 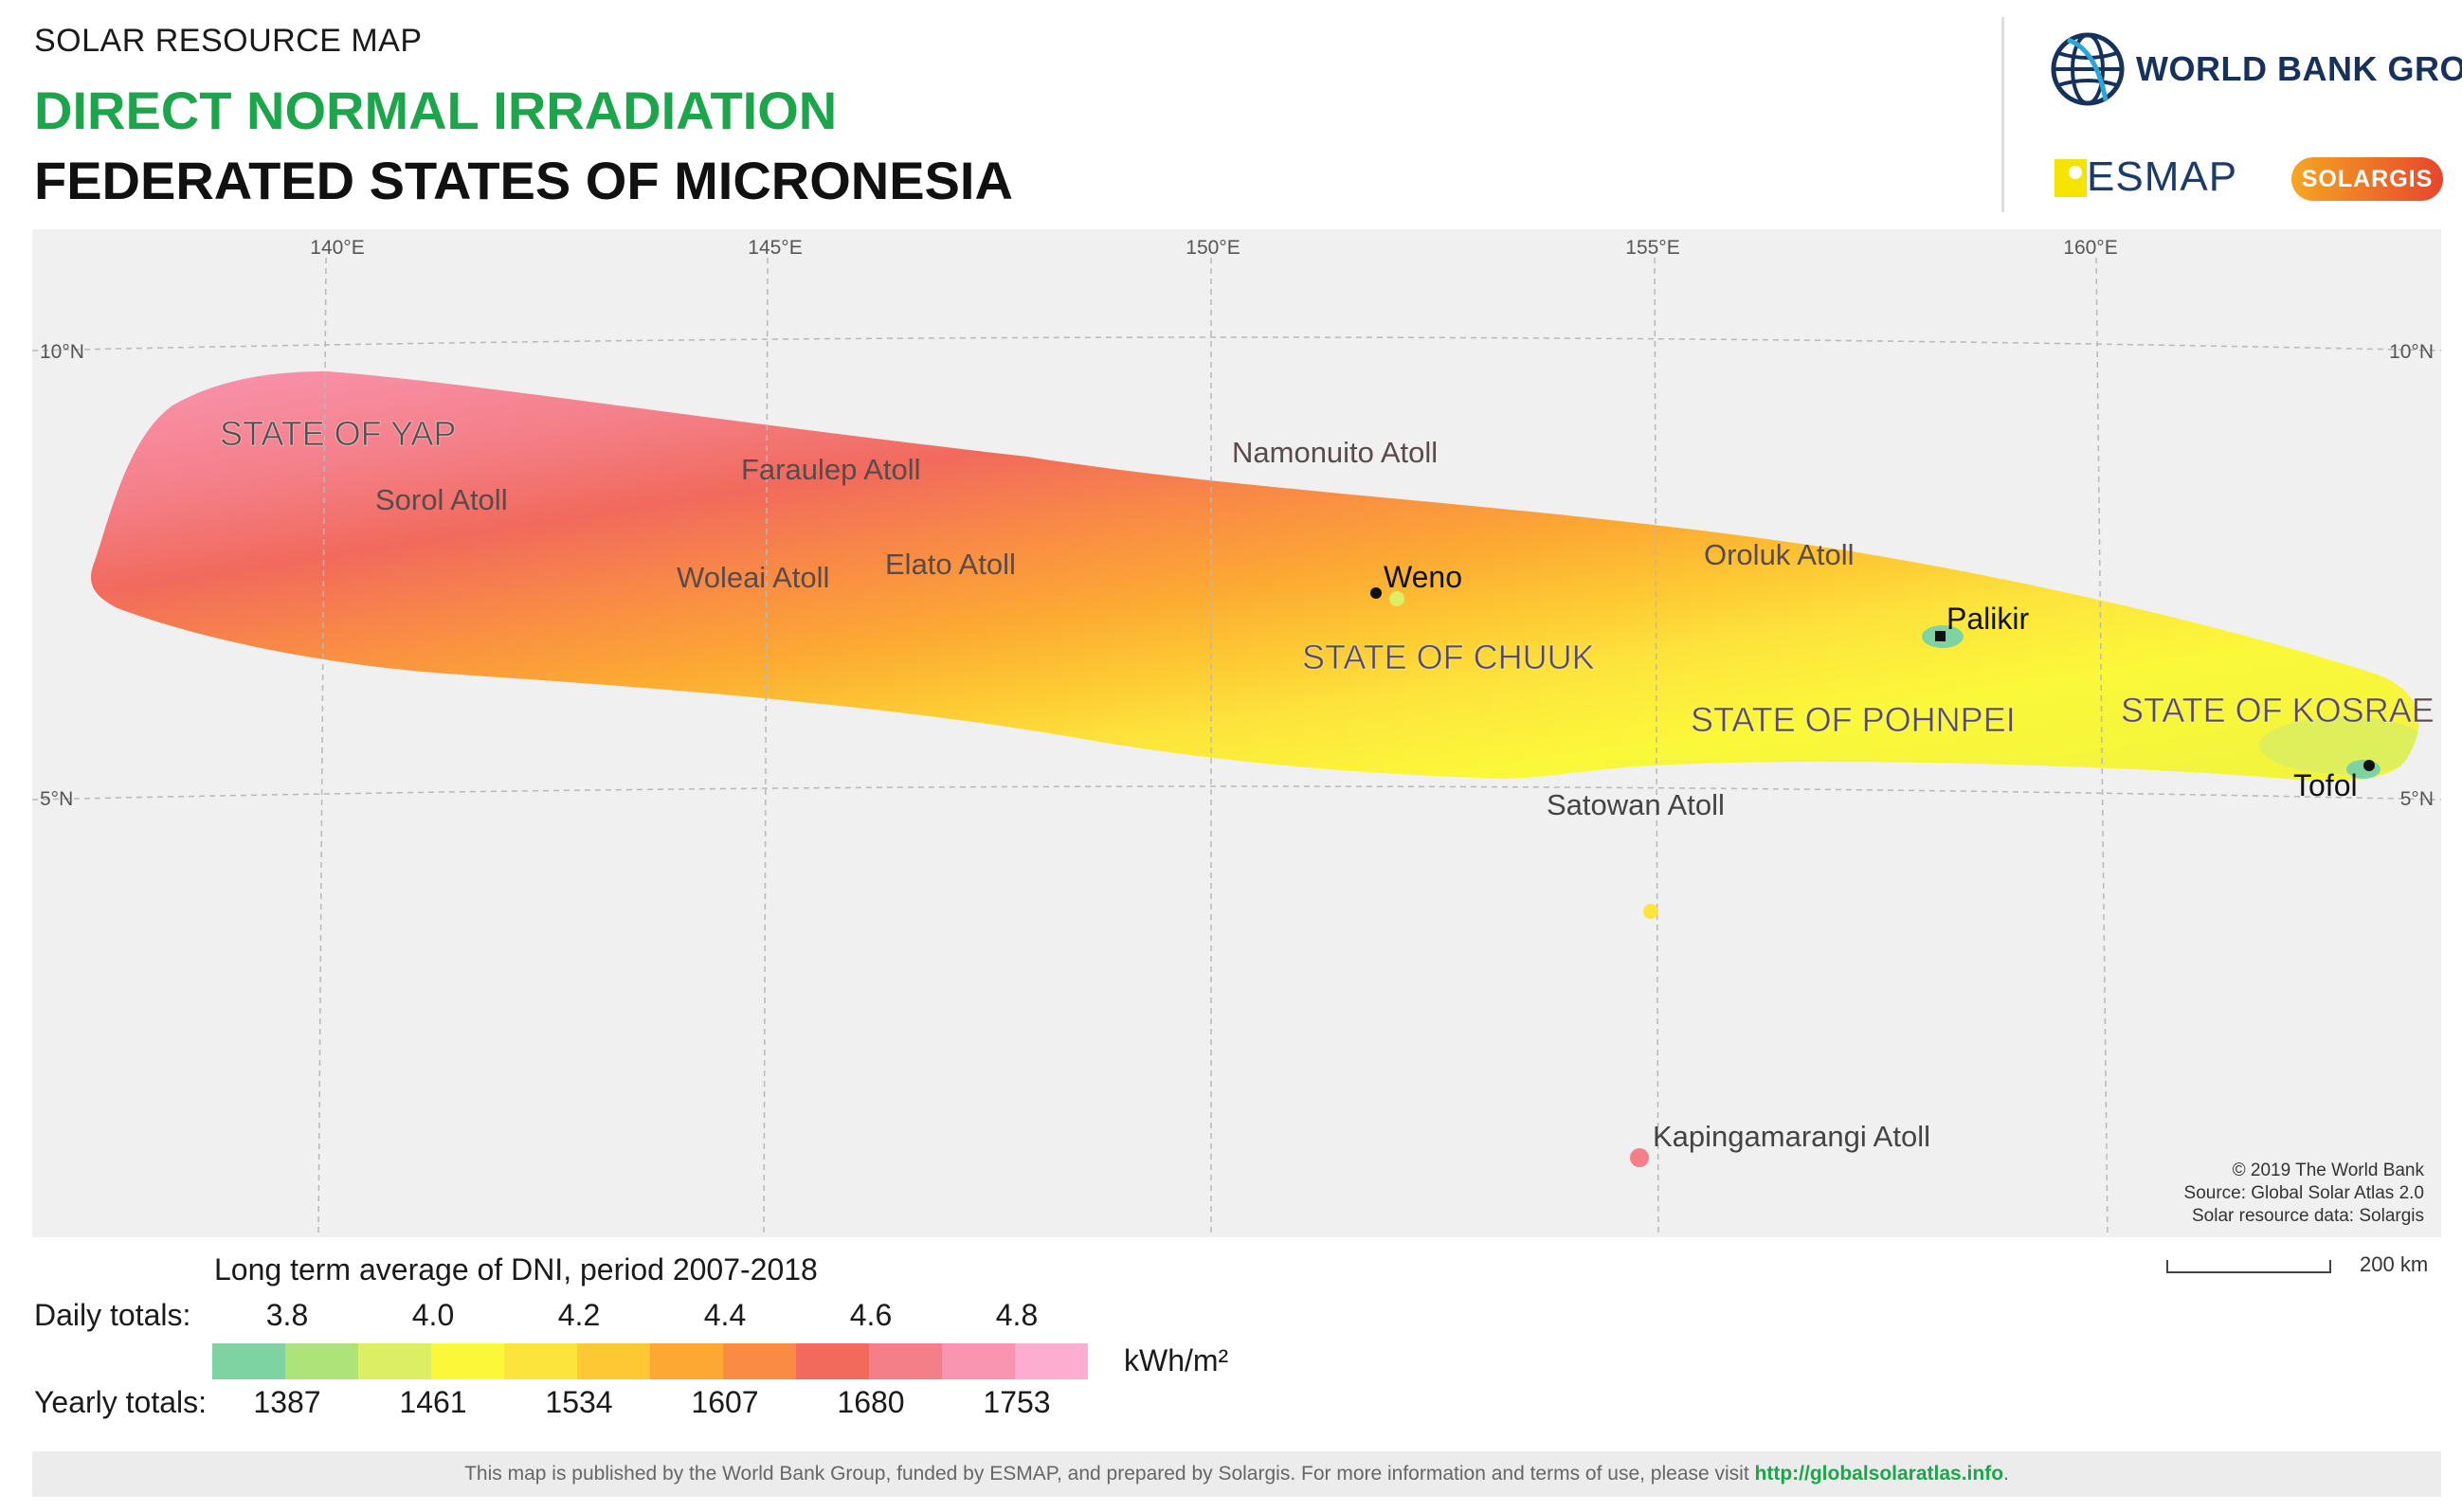 What do you see at coordinates (725, 1402) in the screenshot?
I see `legend-yearly-tick: 1607` at bounding box center [725, 1402].